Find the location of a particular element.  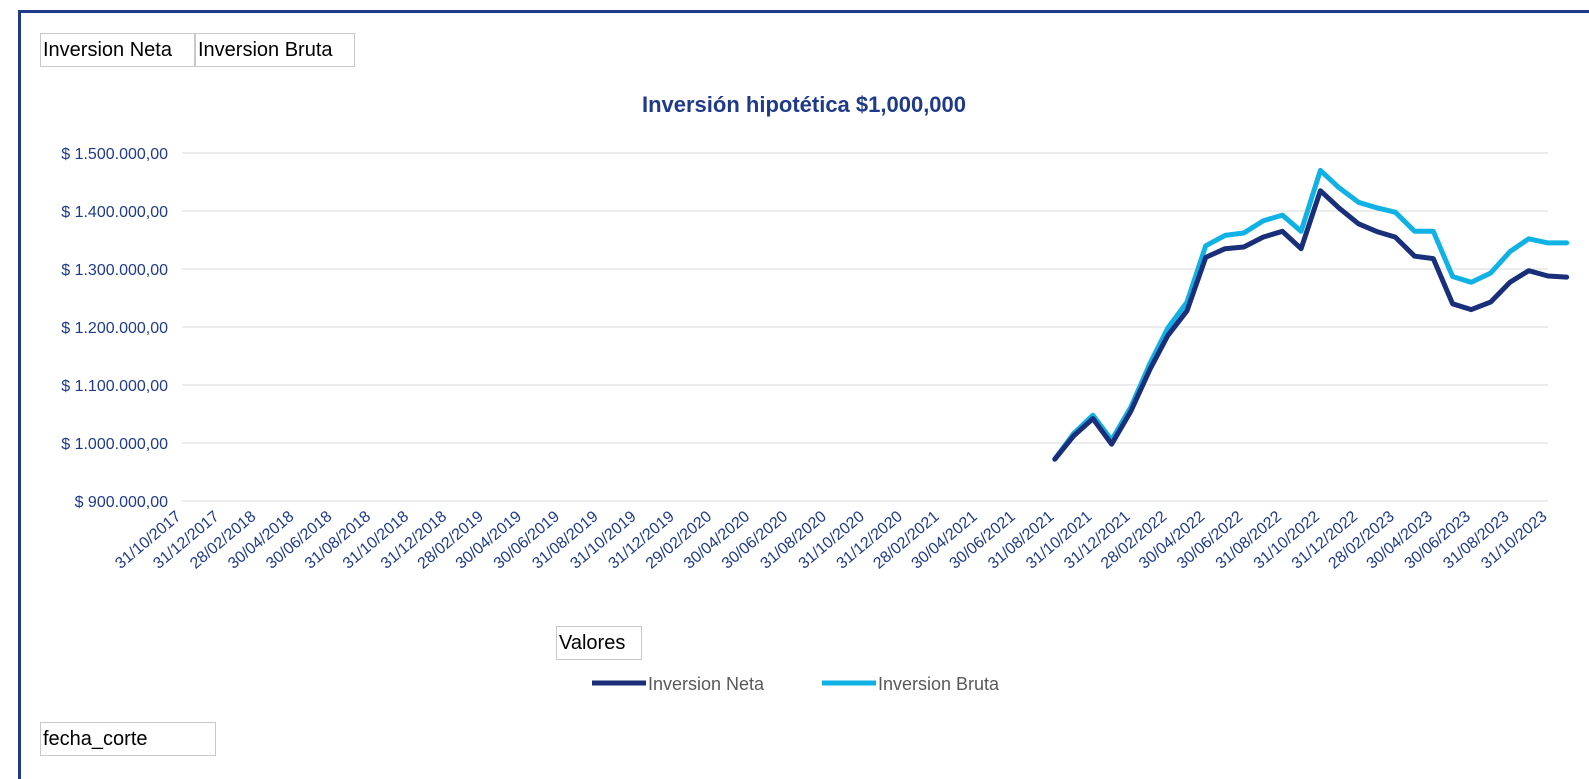

values-field-button: Valores is located at coordinates (599, 643).